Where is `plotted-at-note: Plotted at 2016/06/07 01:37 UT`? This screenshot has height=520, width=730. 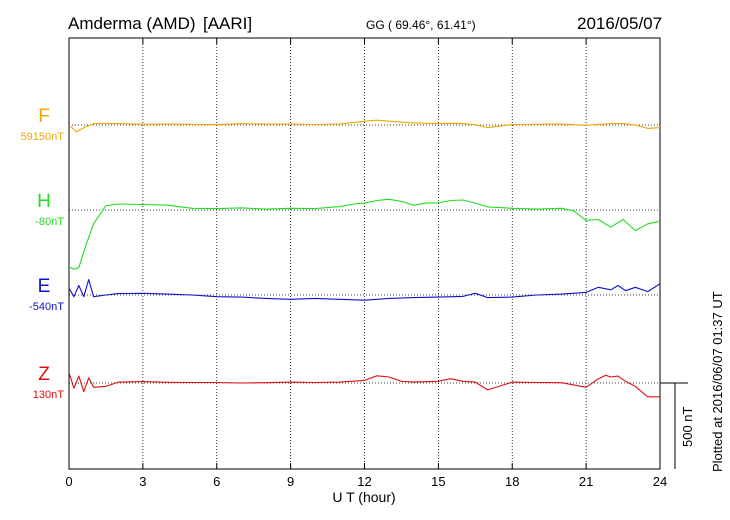 plotted-at-note: Plotted at 2016/06/07 01:37 UT is located at coordinates (717, 381).